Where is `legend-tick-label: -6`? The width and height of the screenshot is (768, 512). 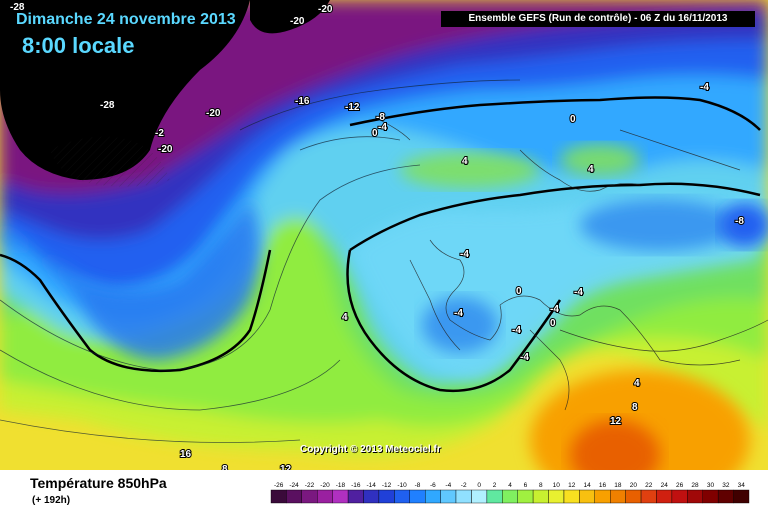
legend-tick-label: -6 is located at coordinates (433, 485).